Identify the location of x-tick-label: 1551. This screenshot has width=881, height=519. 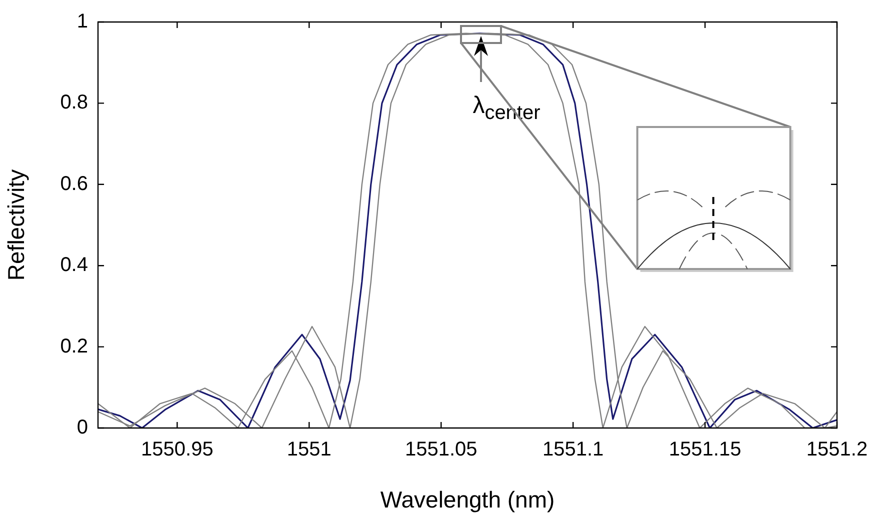
(309, 449).